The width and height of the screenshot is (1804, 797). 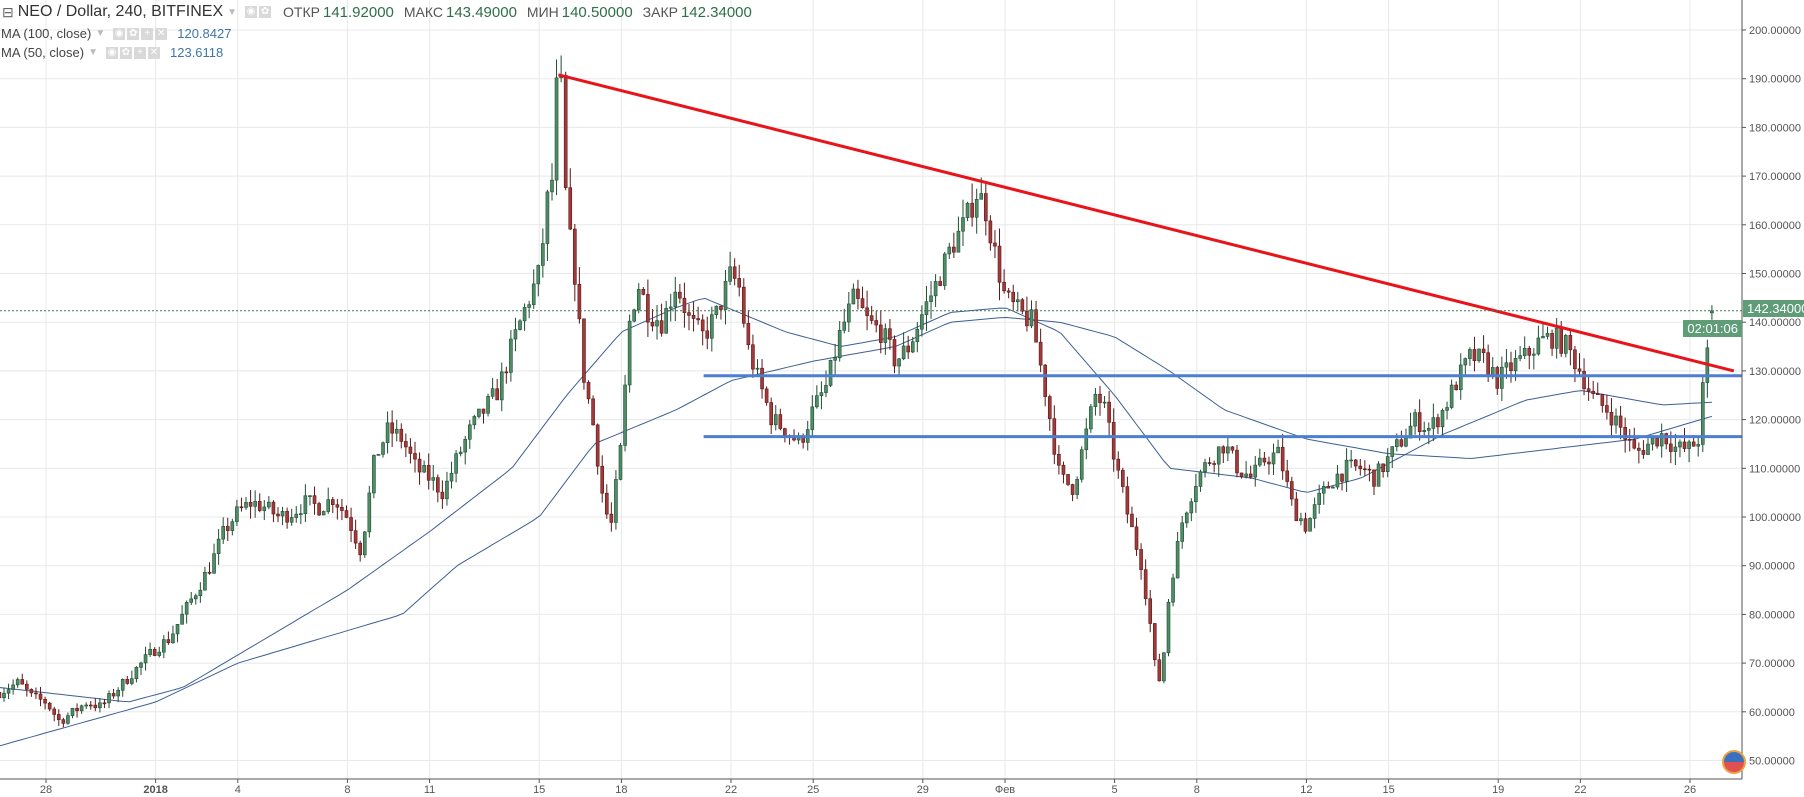 What do you see at coordinates (46, 33) in the screenshot?
I see `indicator-name: MA (100, close)` at bounding box center [46, 33].